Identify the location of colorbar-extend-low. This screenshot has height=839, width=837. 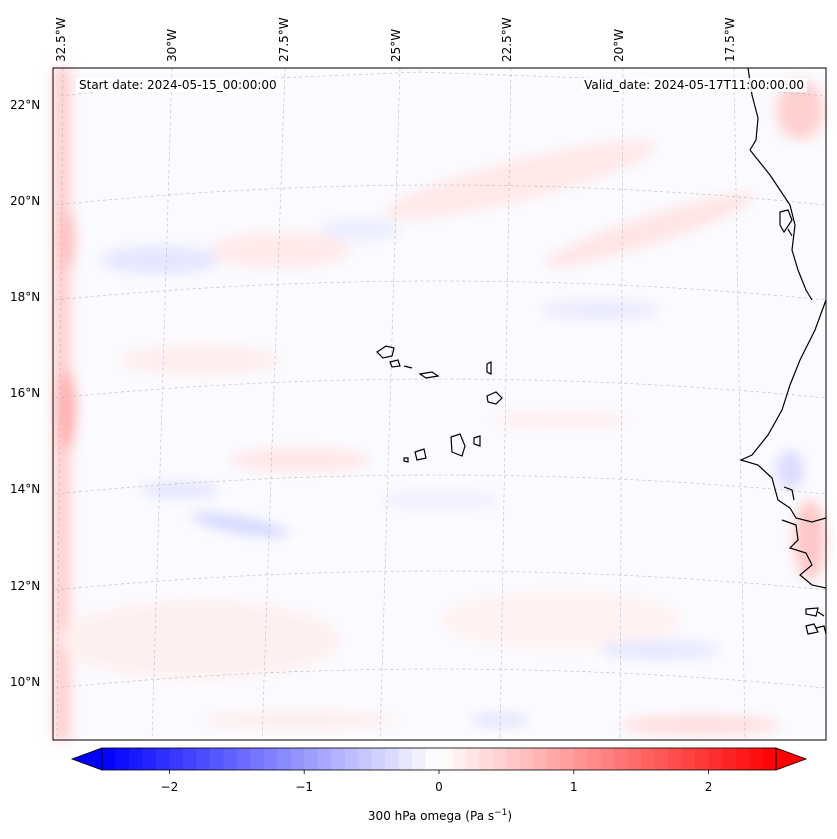
(86, 759).